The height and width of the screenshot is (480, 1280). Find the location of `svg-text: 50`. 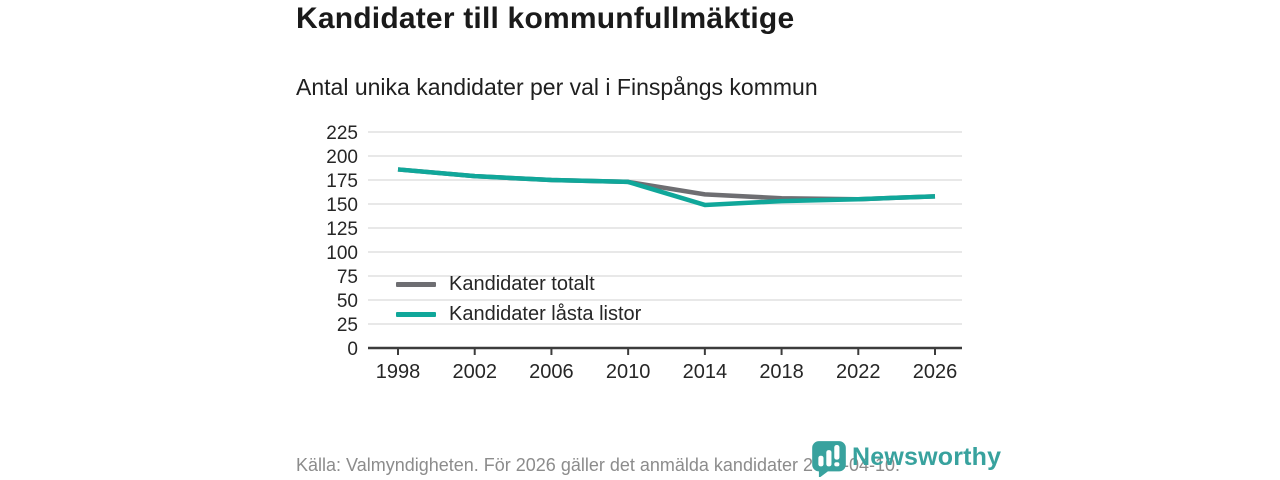

svg-text: 50 is located at coordinates (347, 301).